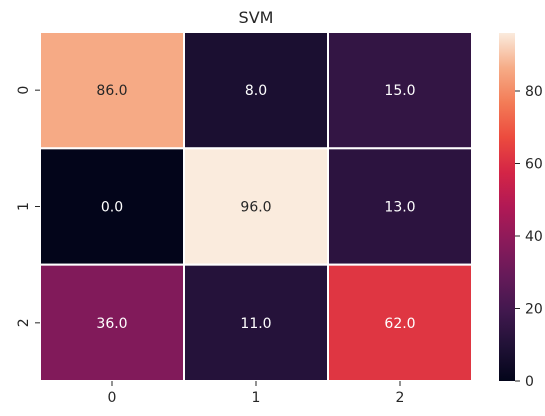  I want to click on cell-value-label: 86.0, so click(111, 91).